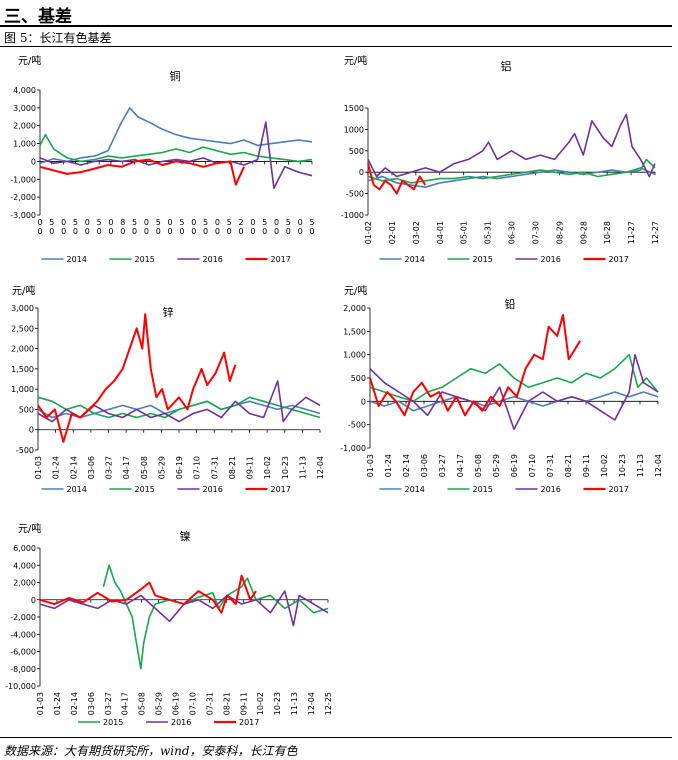  I want to click on y-tick-label: 1,500, so click(22, 369).